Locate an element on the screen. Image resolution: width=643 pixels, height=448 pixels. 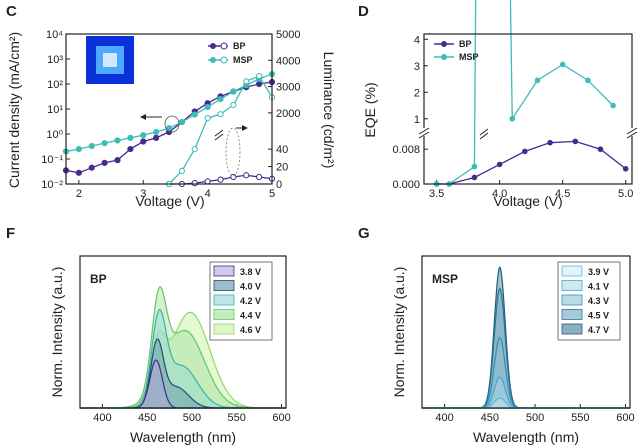
legend-c: BP MSP is located at coordinates (230, 53).